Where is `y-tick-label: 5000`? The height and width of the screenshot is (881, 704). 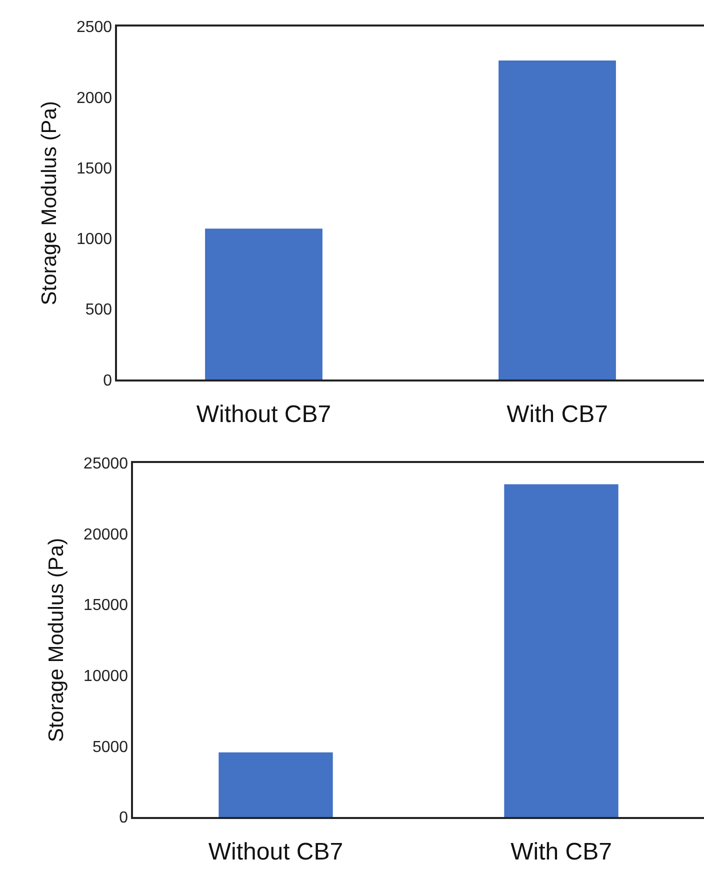 y-tick-label: 5000 is located at coordinates (110, 747).